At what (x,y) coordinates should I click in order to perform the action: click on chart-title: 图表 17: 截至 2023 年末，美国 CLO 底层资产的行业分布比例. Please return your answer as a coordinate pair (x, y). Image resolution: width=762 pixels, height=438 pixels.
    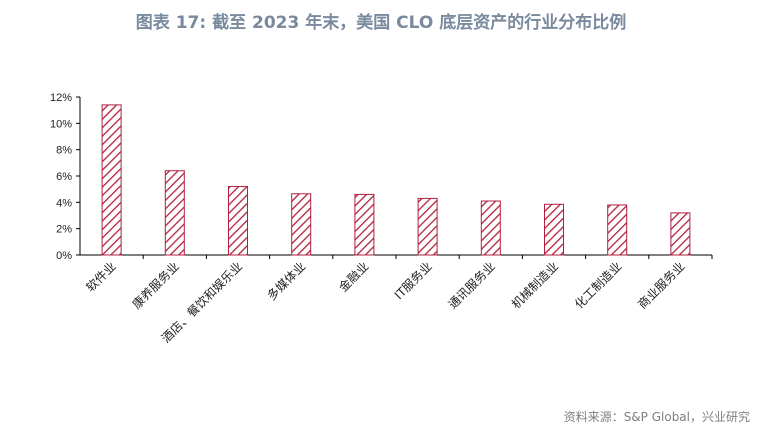
    Looking at the image, I should click on (381, 23).